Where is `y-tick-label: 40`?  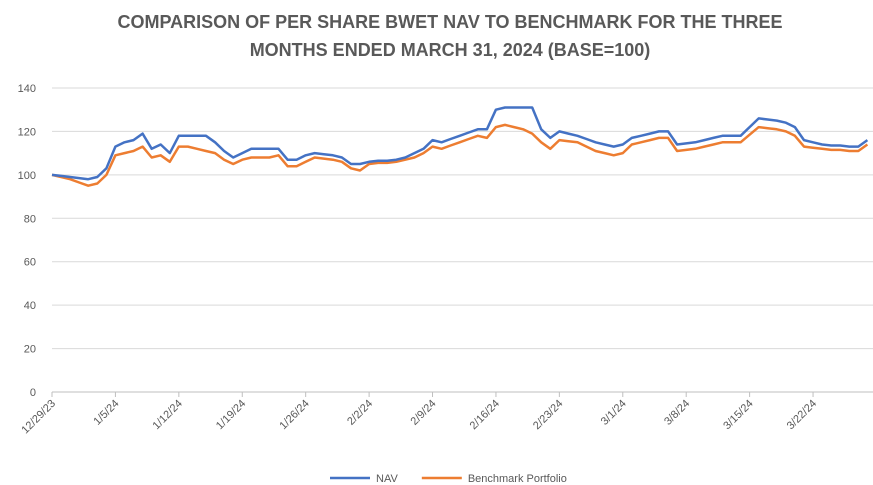 y-tick-label: 40 is located at coordinates (30, 306).